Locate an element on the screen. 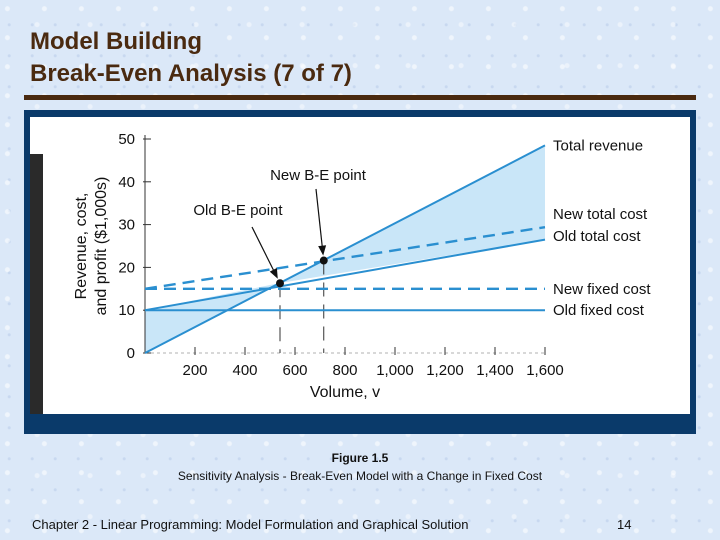  y-tick-label: 50 is located at coordinates (126, 139).